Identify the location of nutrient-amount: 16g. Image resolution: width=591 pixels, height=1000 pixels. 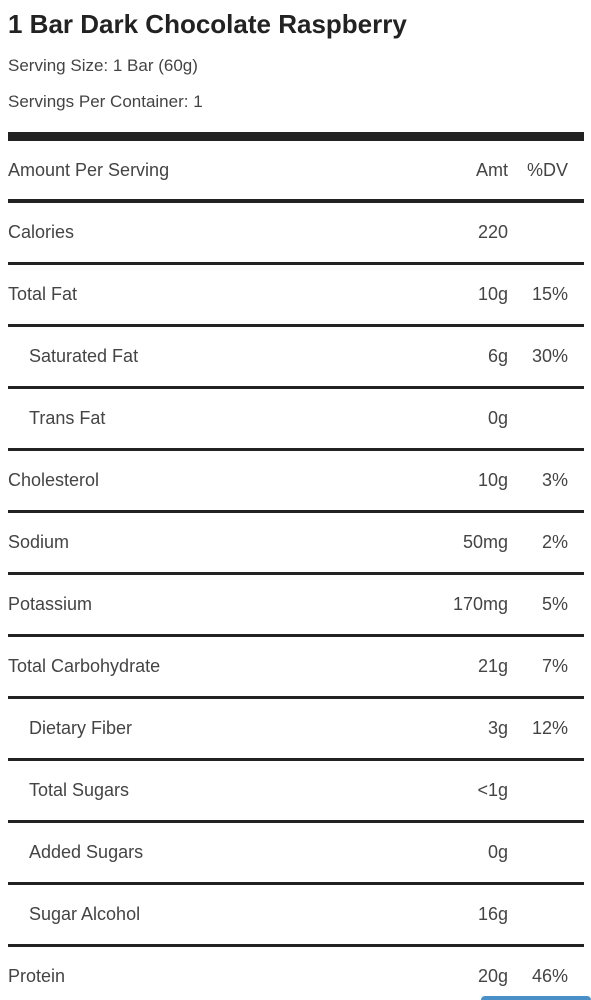
(492, 914).